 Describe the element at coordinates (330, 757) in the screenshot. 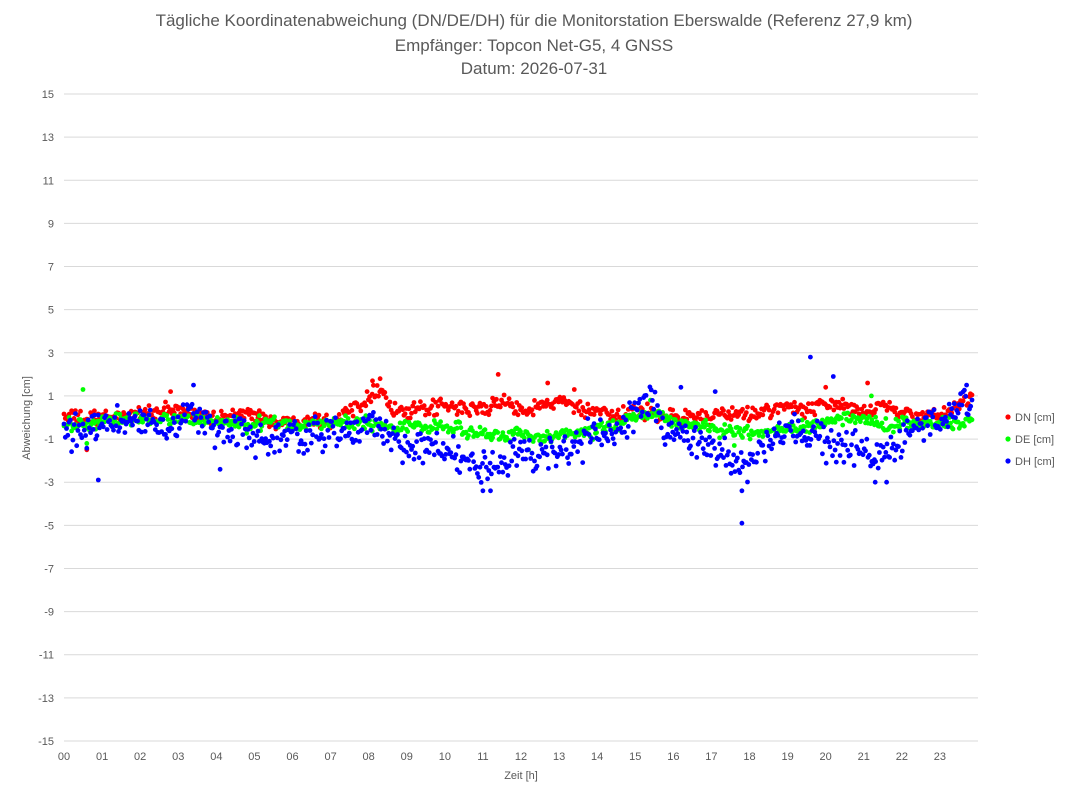

I see `x-tick-label: 07` at that location.